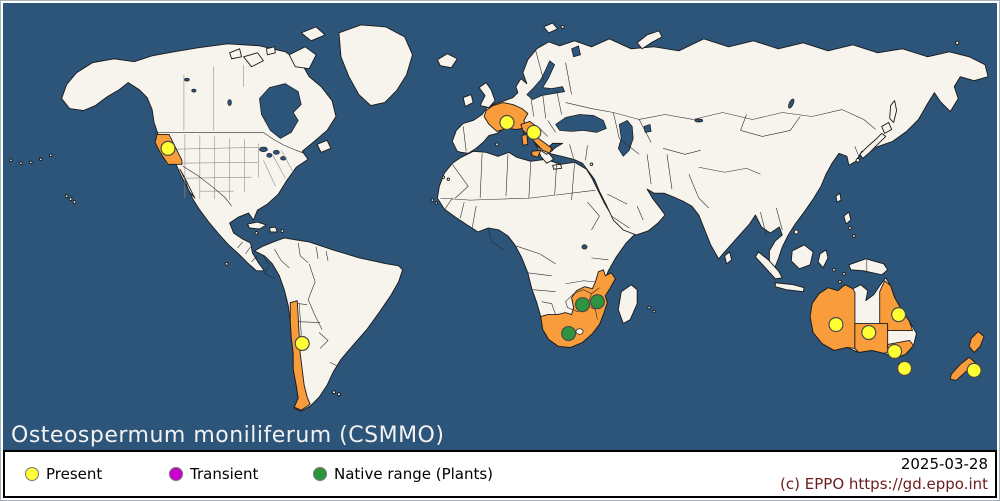 This screenshot has width=1000, height=501. What do you see at coordinates (176, 474) in the screenshot?
I see `transient-swatch-icon` at bounding box center [176, 474].